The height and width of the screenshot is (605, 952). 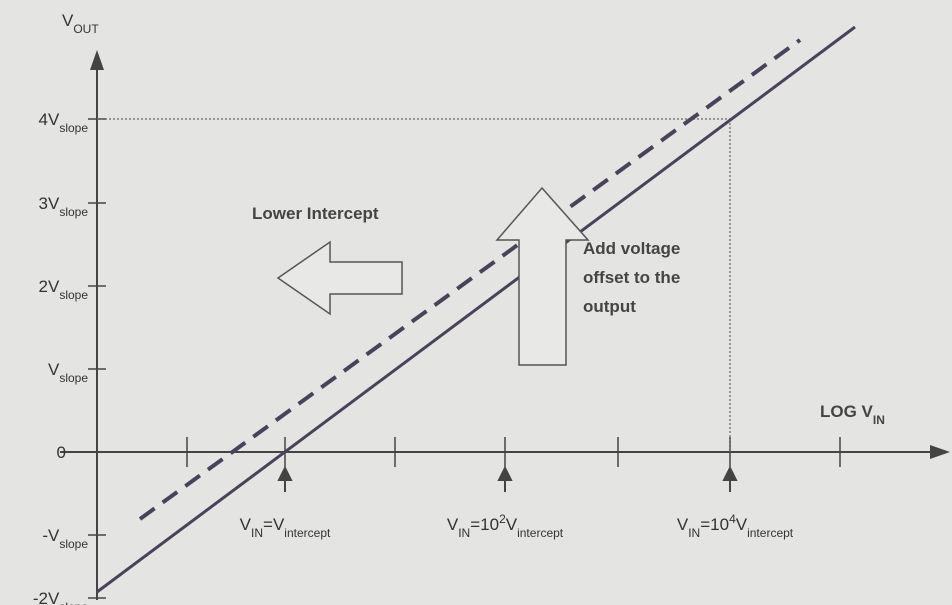 I want to click on supscript: 4, so click(x=732, y=519).